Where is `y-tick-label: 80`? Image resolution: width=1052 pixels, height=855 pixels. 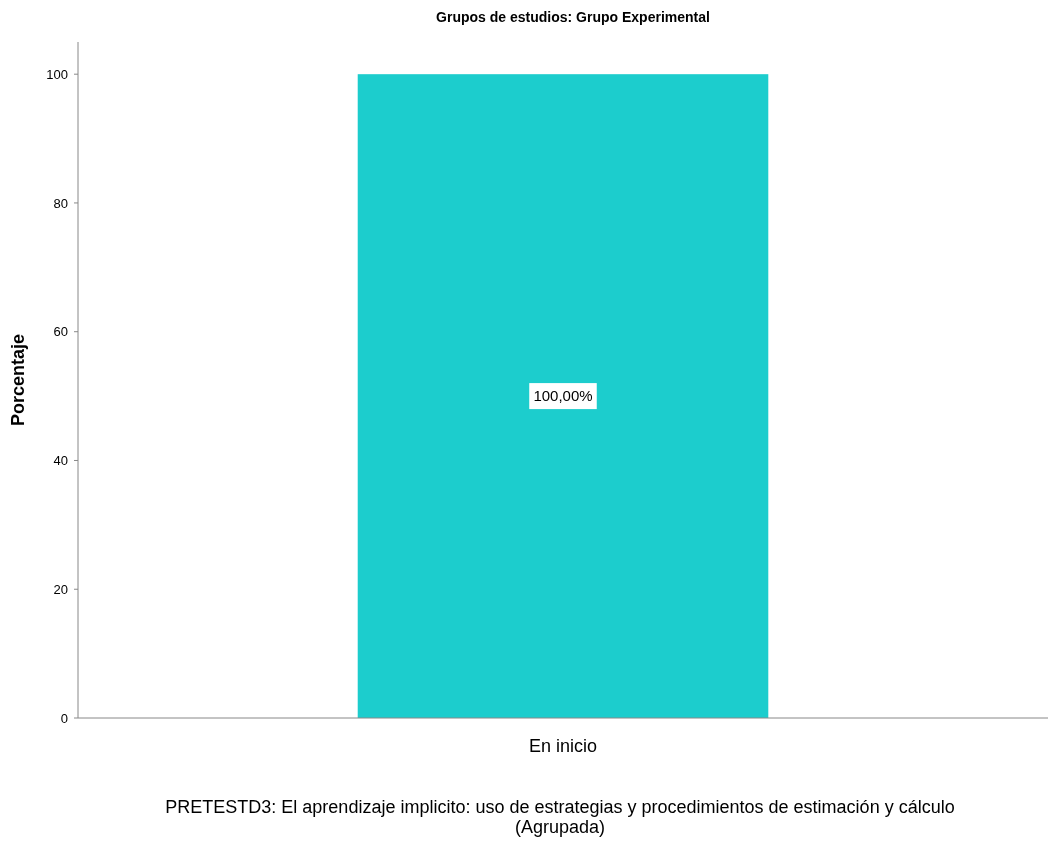
y-tick-label: 80 is located at coordinates (60, 203).